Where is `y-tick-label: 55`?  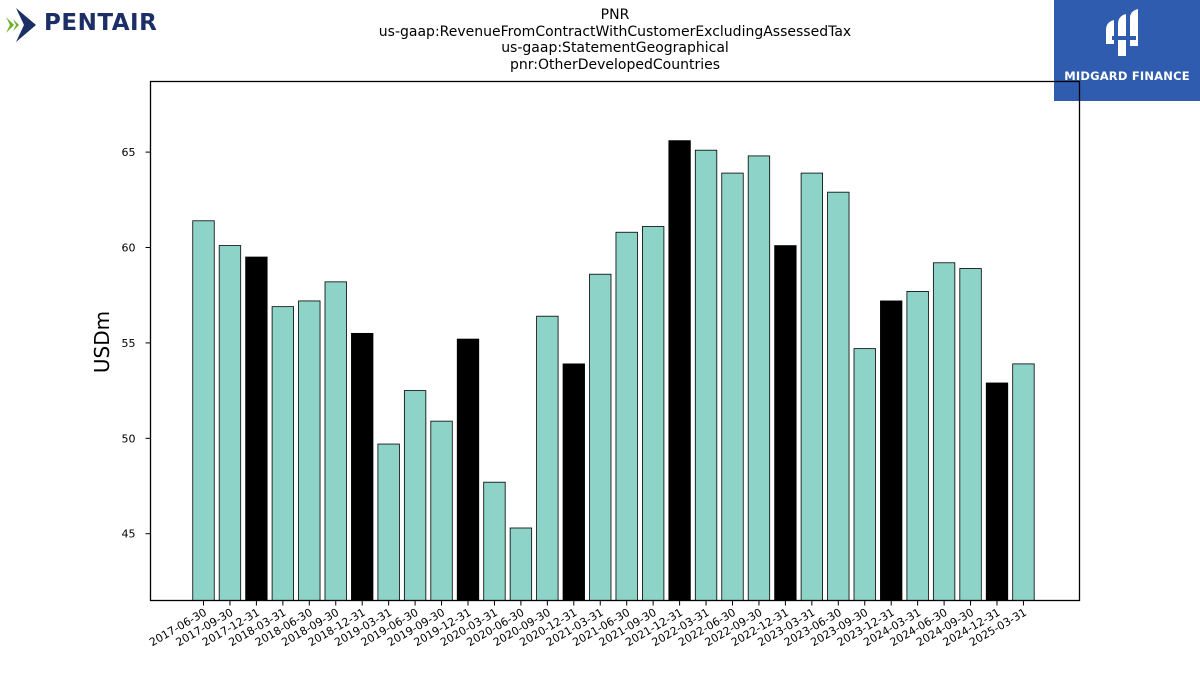
y-tick-label: 55 is located at coordinates (129, 343).